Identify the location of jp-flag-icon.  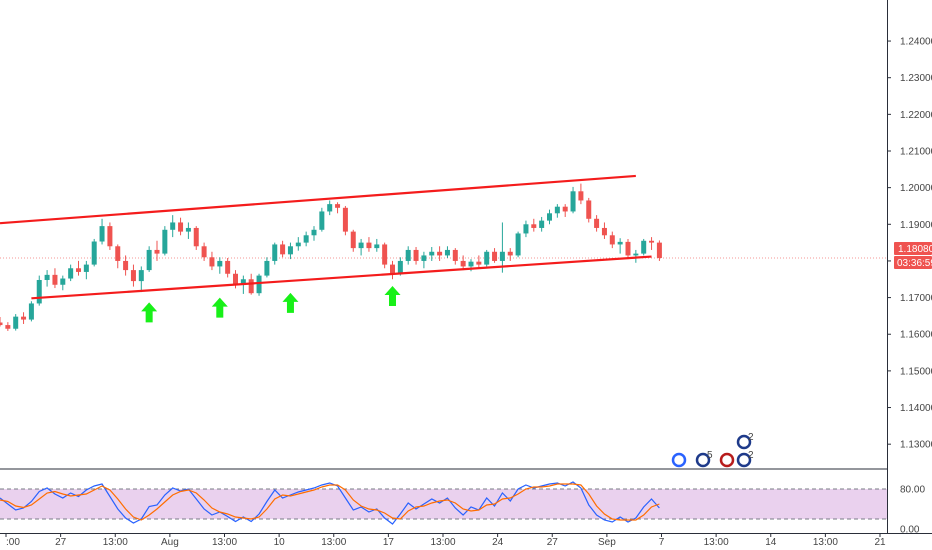
(679, 460).